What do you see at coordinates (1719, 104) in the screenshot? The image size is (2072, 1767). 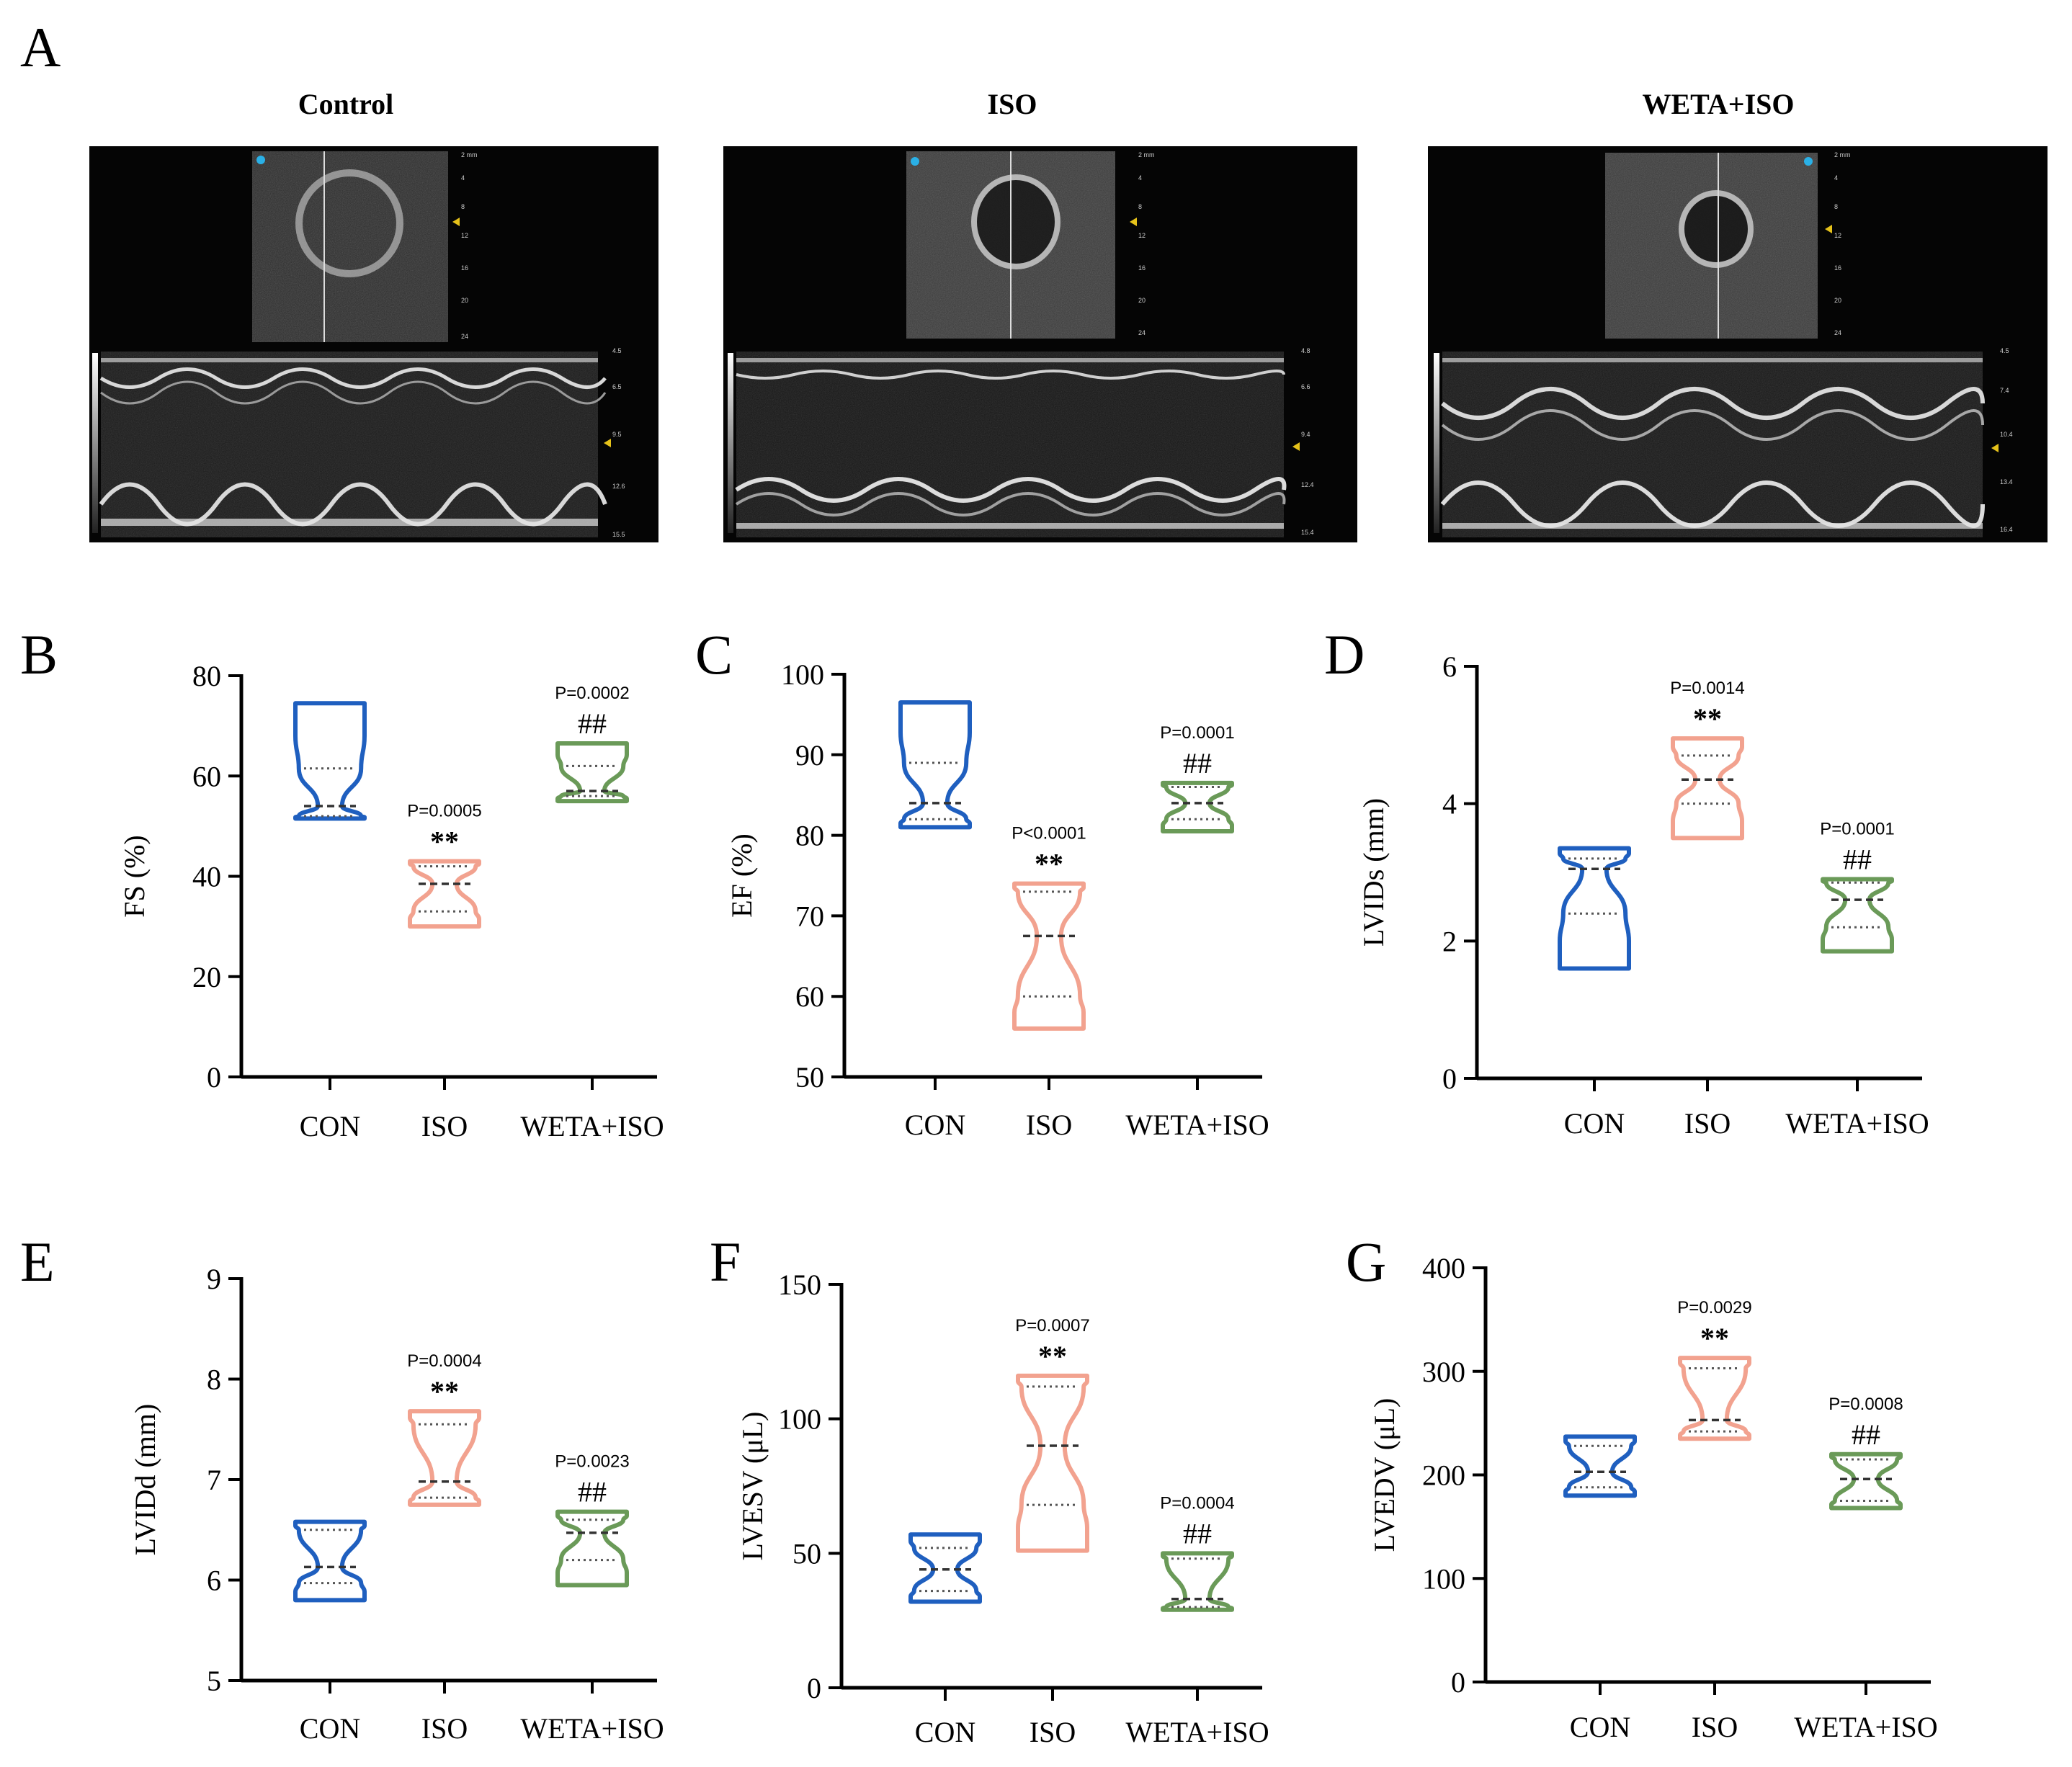 I see `echo-title-weta-iso: WETA+ISO` at bounding box center [1719, 104].